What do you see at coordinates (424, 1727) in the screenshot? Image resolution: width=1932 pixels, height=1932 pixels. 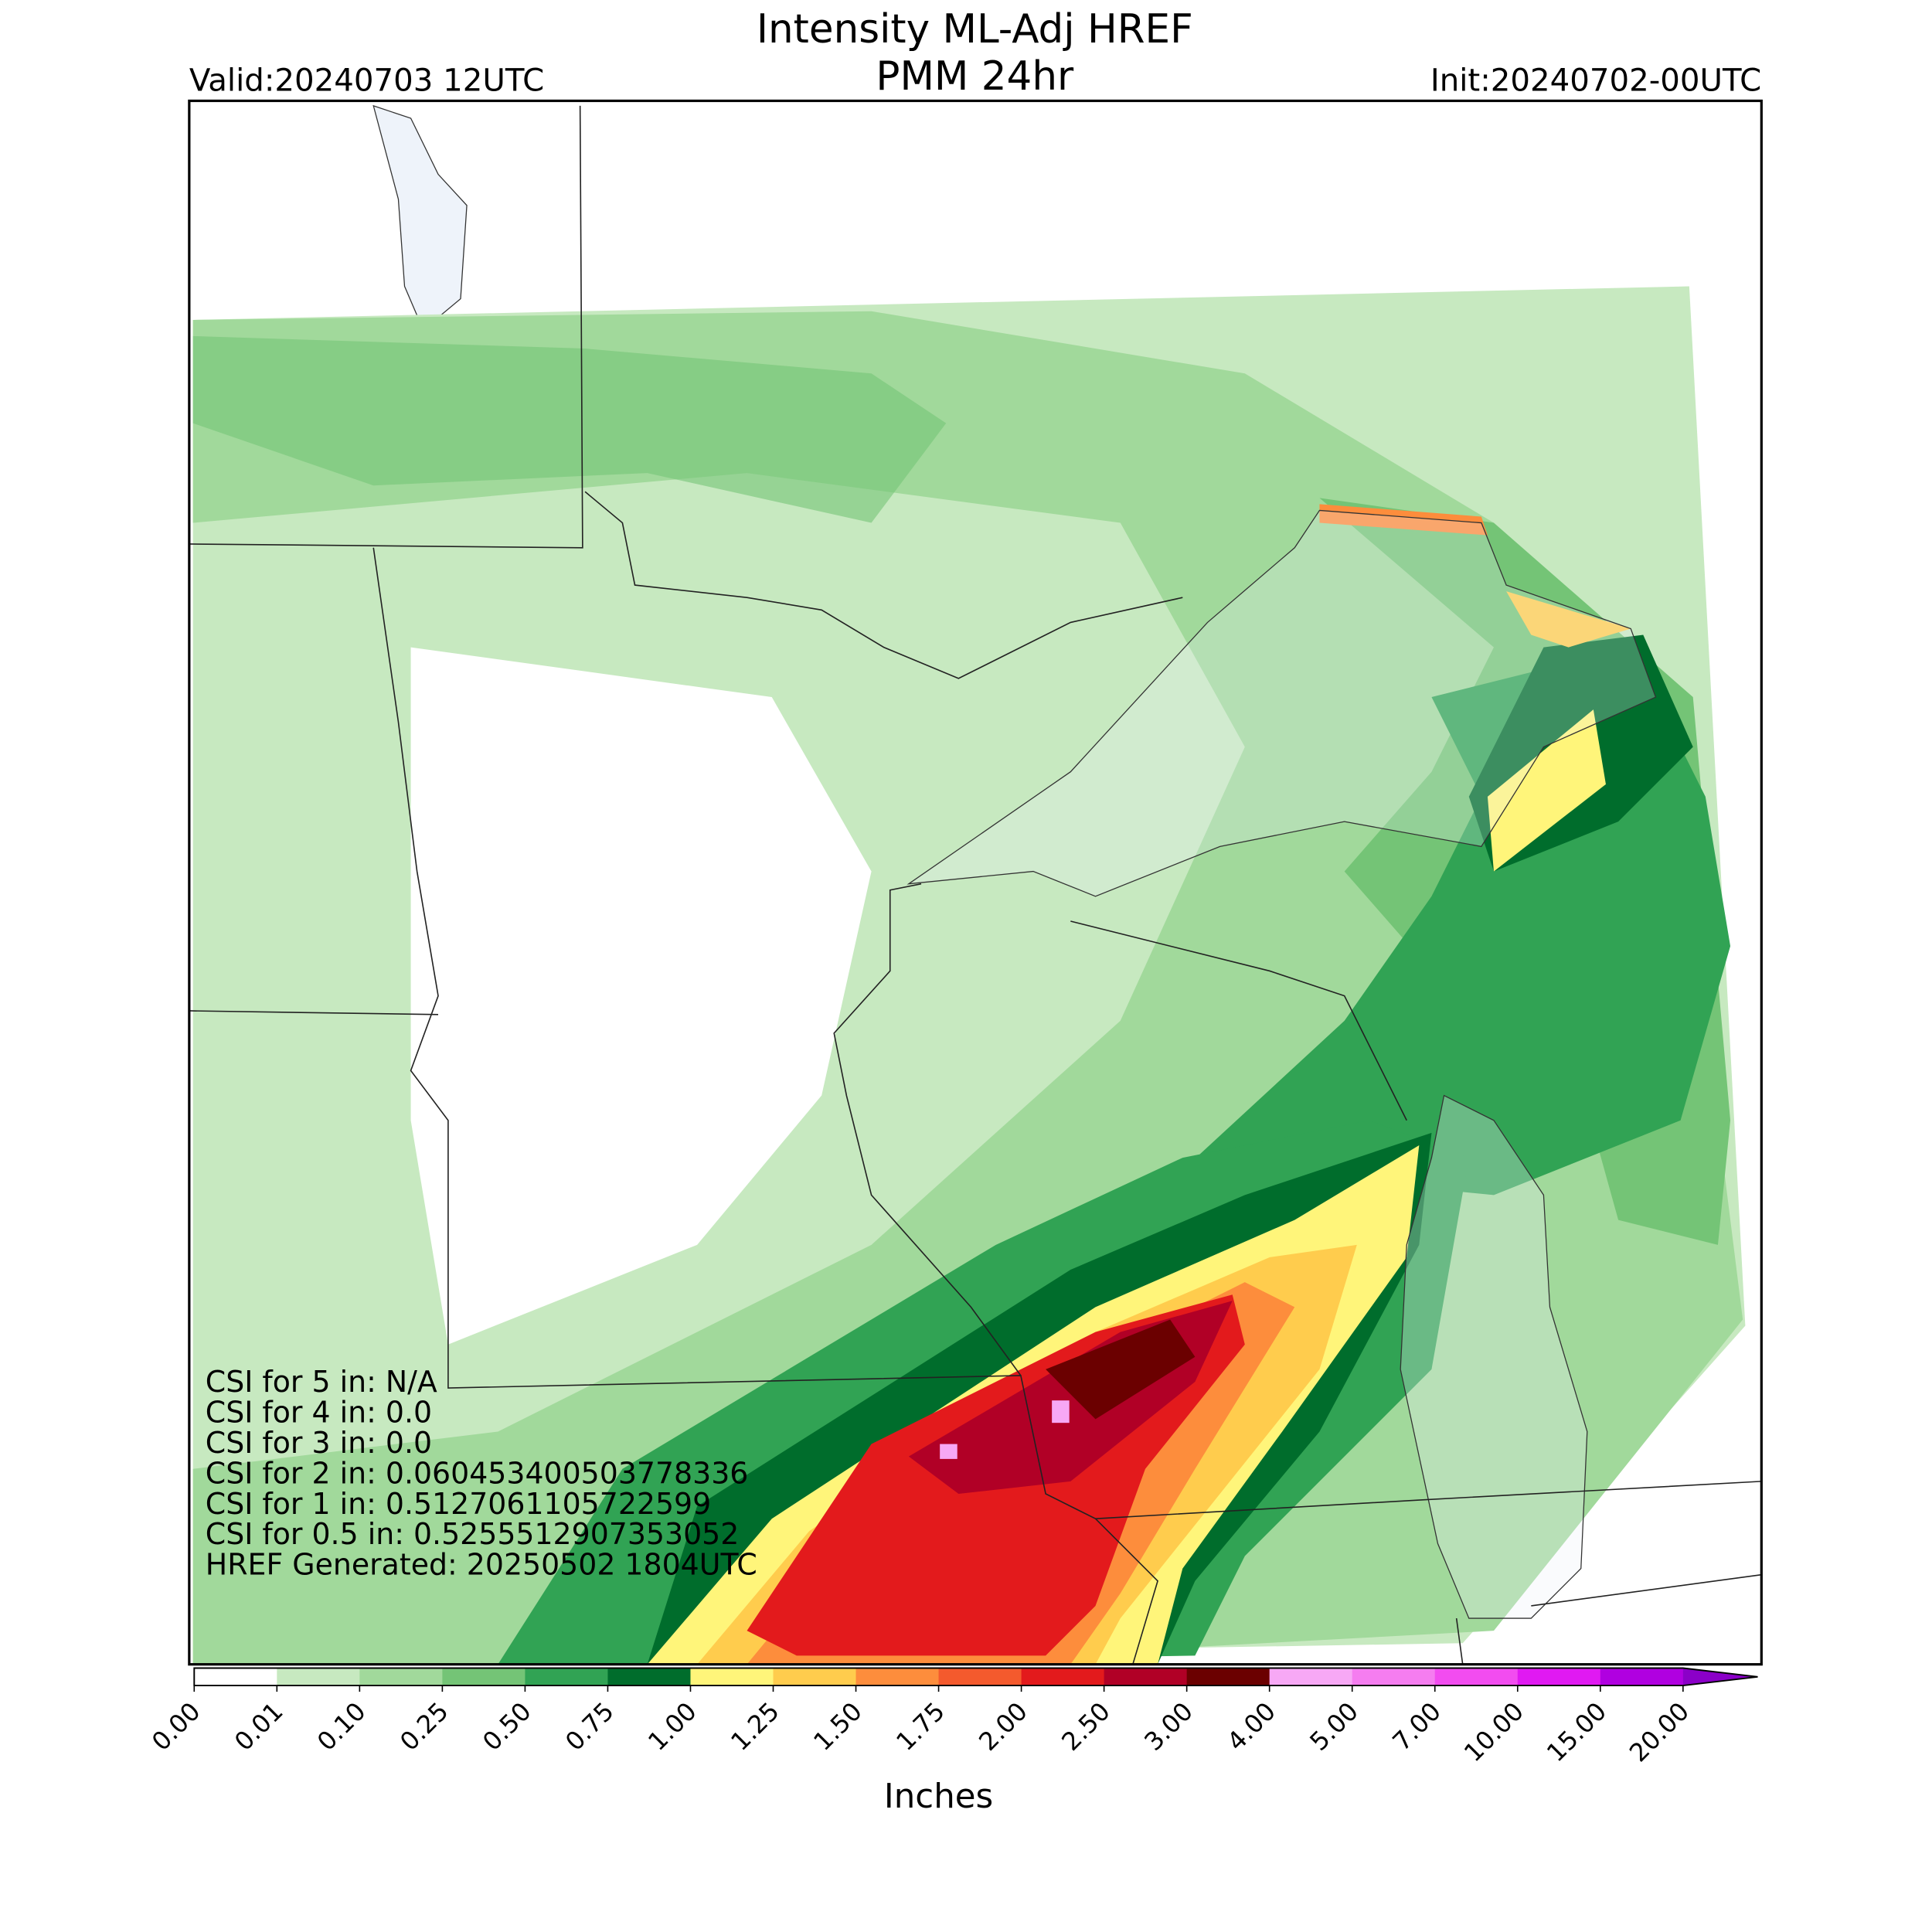 I see `colorbar-tick-label: 0.25` at bounding box center [424, 1727].